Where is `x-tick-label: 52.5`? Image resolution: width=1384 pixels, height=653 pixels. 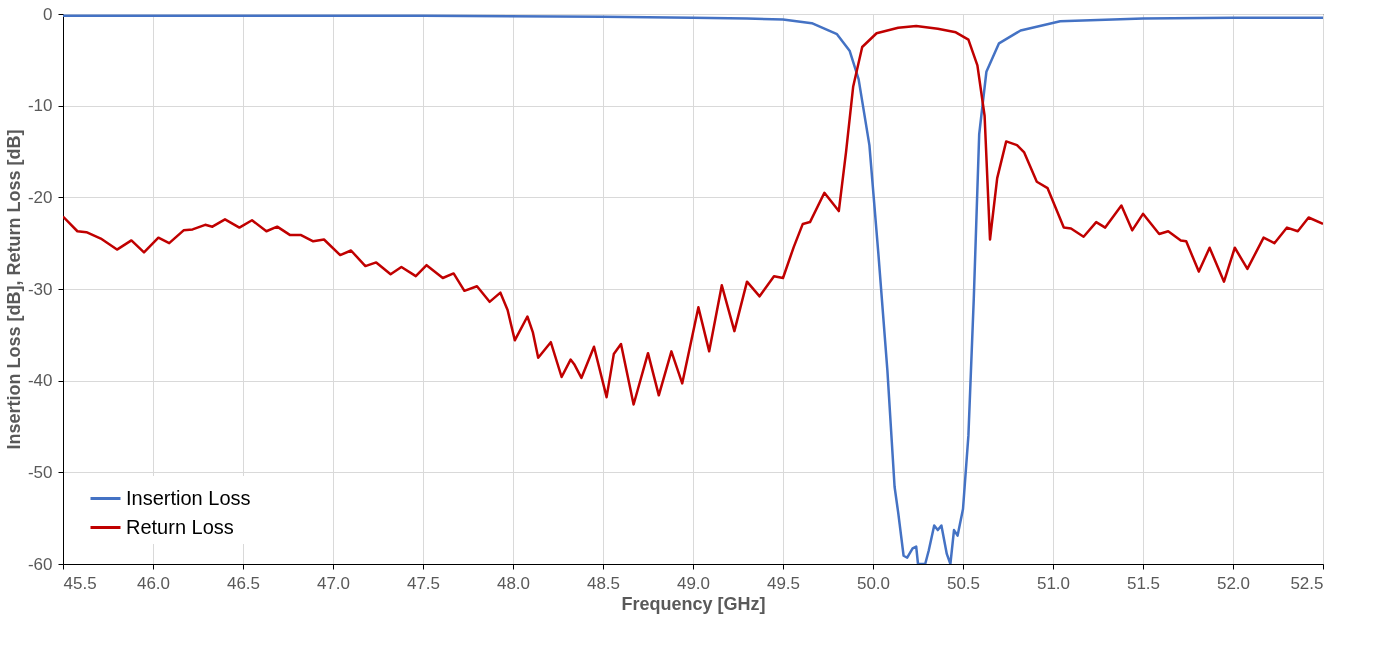
x-tick-label: 52.5 is located at coordinates (1307, 583).